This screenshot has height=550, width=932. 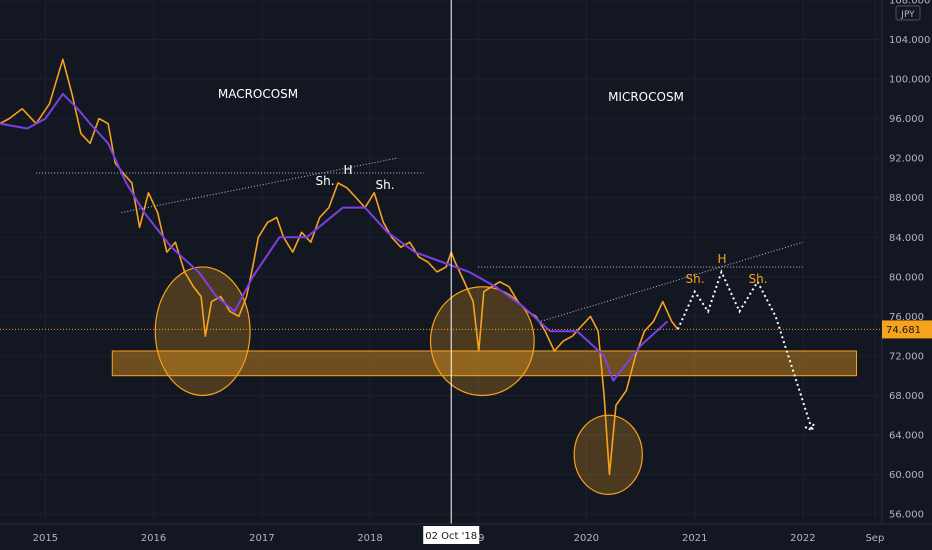 I want to click on x-tick-label: 2020, so click(x=586, y=538).